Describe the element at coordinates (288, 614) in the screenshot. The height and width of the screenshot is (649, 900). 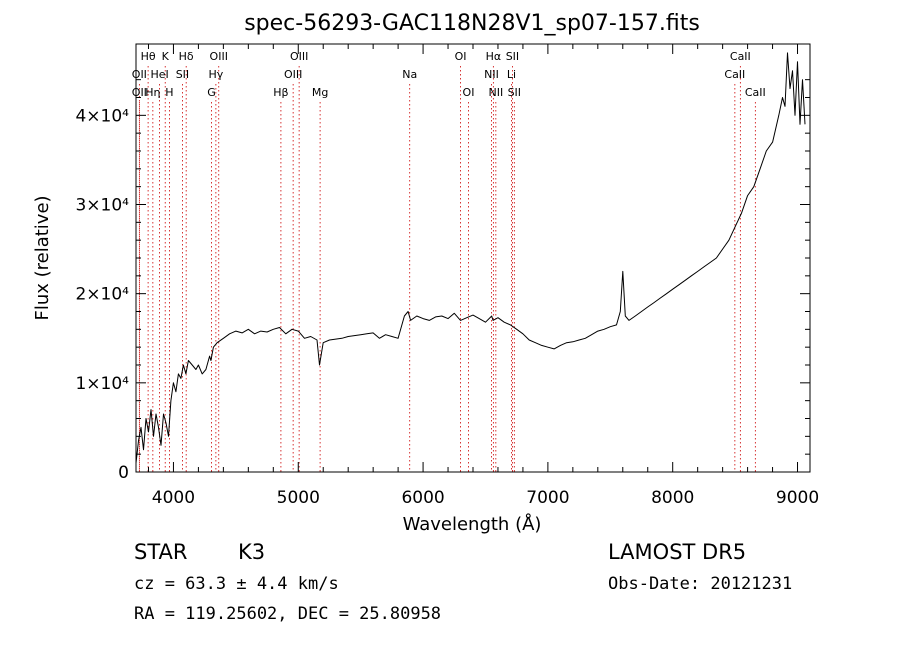
I see `coordinates: RA = 119.25602, DEC = 25.80958` at that location.